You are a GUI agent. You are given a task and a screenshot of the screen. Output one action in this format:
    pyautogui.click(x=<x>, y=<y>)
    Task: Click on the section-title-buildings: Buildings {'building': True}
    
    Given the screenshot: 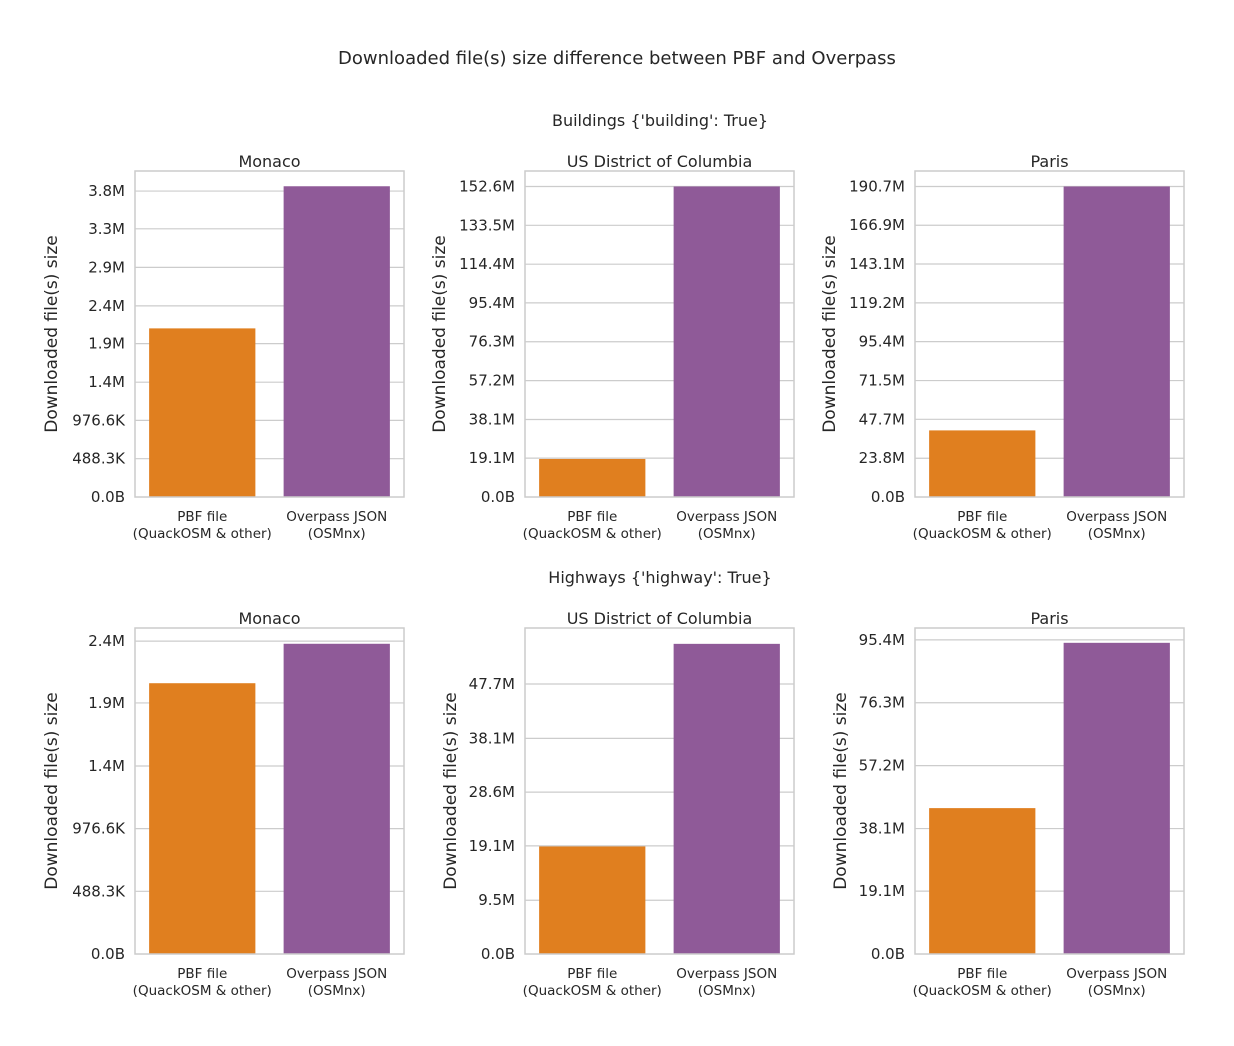 What is the action you would take?
    pyautogui.click(x=660, y=120)
    